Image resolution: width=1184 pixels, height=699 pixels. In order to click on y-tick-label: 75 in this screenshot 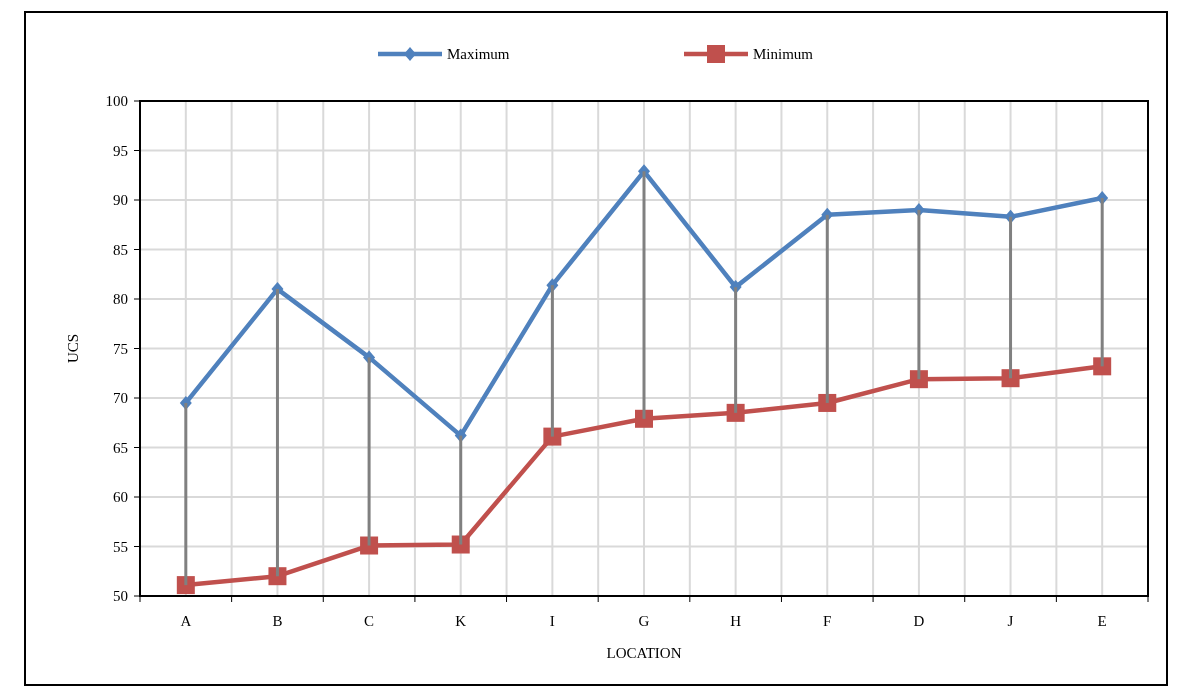, I will do `click(120, 348)`.